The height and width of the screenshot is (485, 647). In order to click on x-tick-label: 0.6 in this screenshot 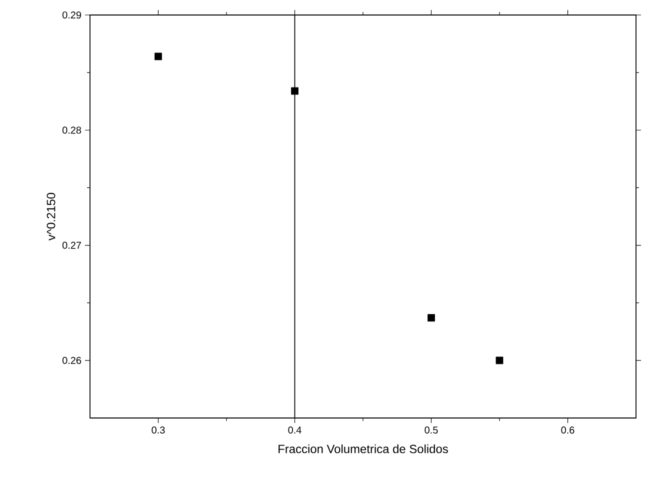, I will do `click(567, 430)`.